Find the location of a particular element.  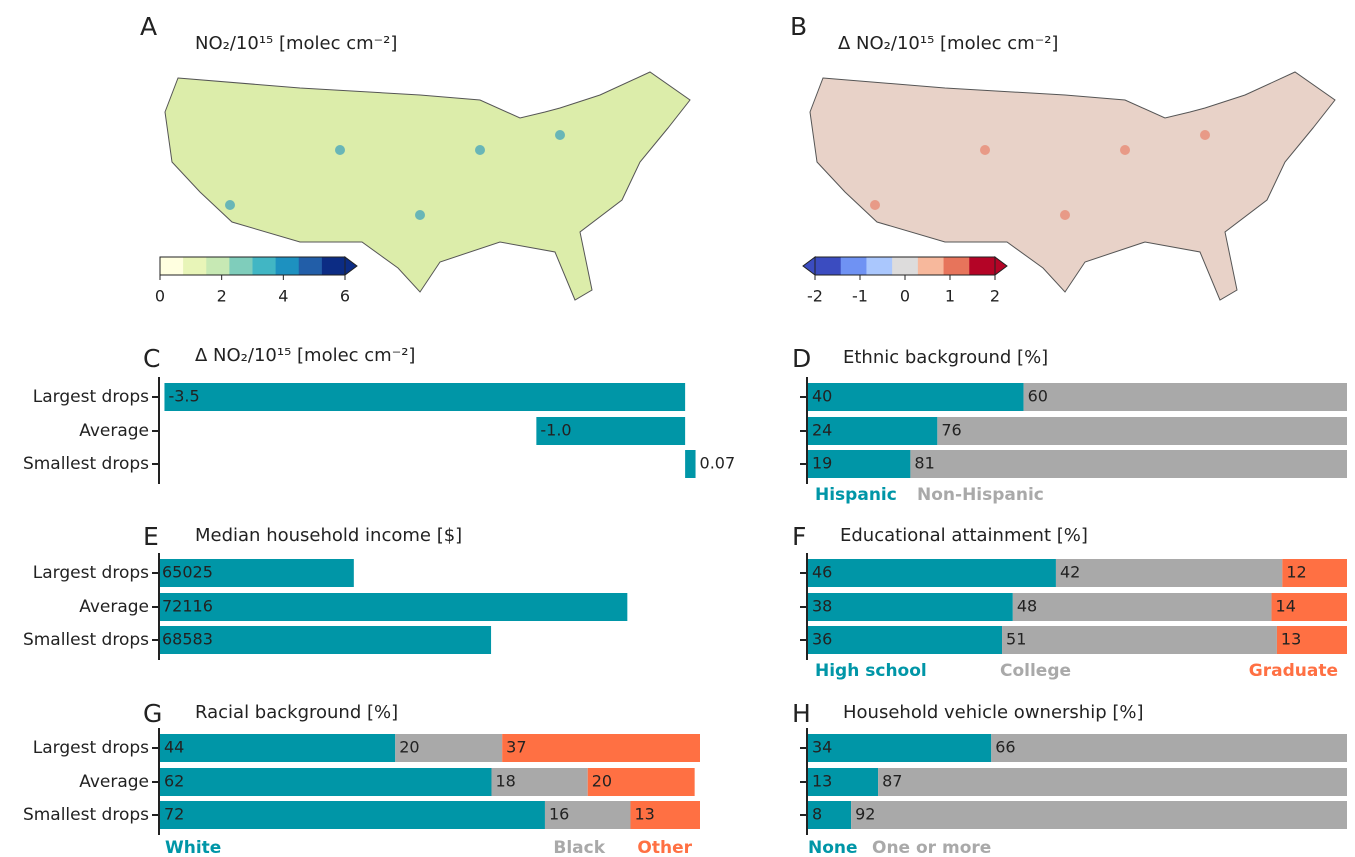

panel-letter: D is located at coordinates (801, 358).